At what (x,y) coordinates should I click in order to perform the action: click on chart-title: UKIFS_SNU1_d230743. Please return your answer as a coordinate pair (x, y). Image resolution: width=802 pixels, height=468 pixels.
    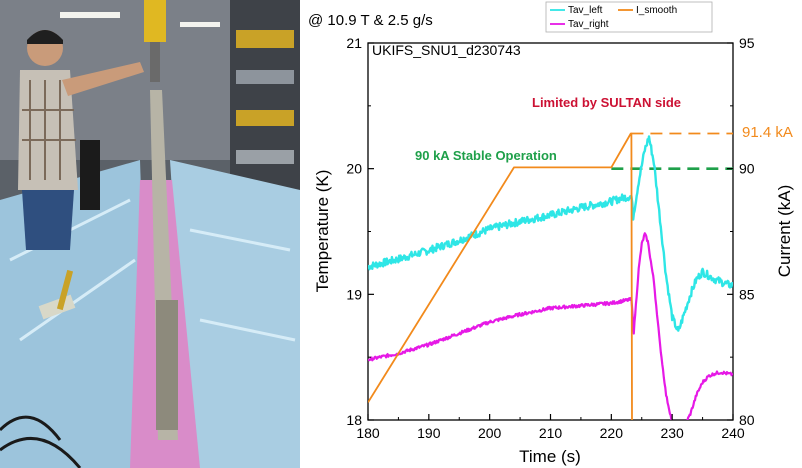
    Looking at the image, I should click on (446, 50).